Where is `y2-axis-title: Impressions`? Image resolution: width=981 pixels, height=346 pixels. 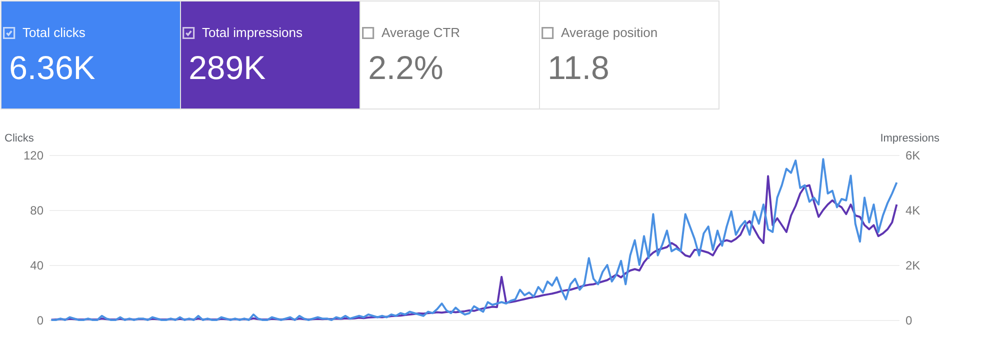
y2-axis-title: Impressions is located at coordinates (910, 138).